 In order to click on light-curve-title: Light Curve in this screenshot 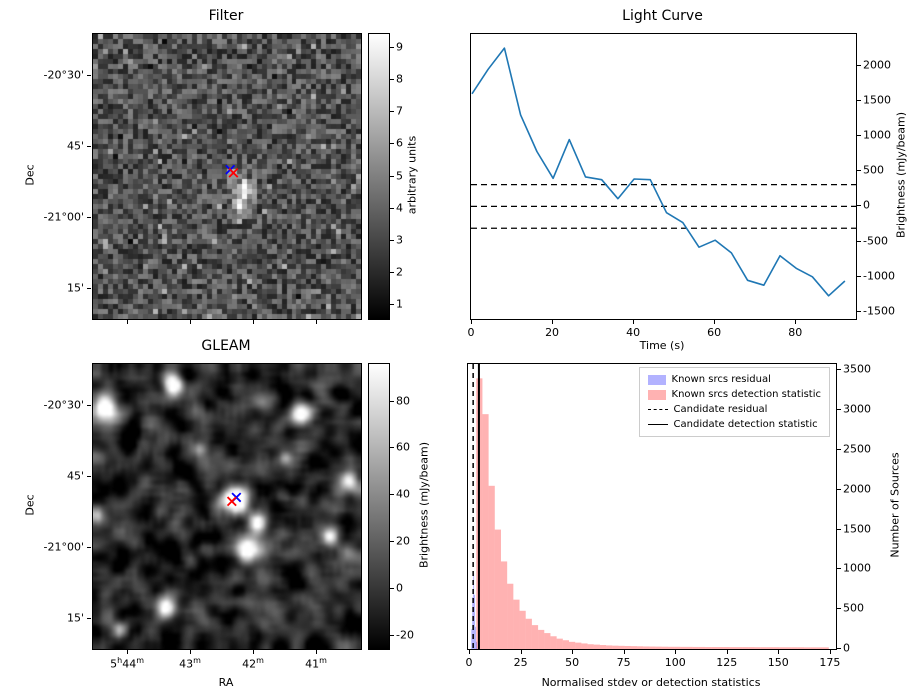, I will do `click(662, 16)`.